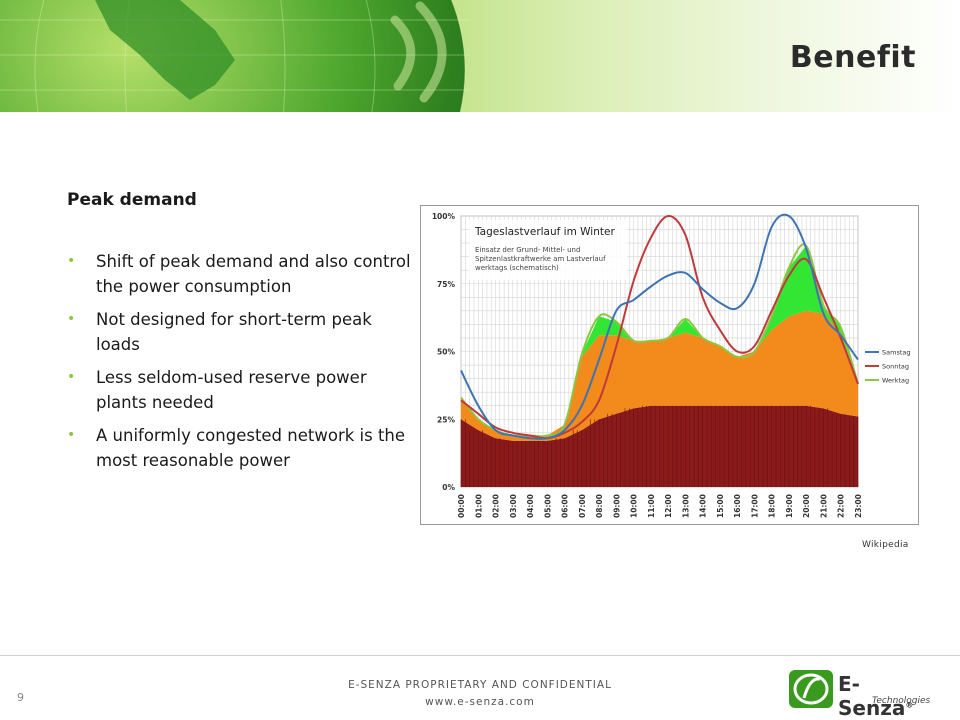 This screenshot has width=960, height=720. I want to click on x-tick-label: 20:00, so click(806, 506).